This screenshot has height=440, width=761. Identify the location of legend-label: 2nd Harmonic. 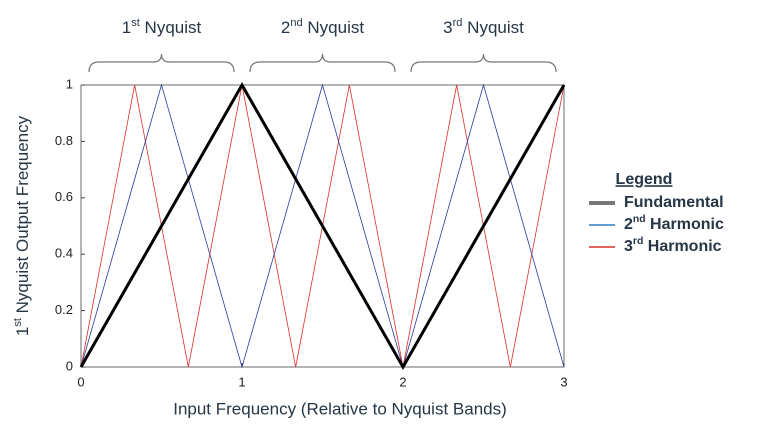
(674, 223).